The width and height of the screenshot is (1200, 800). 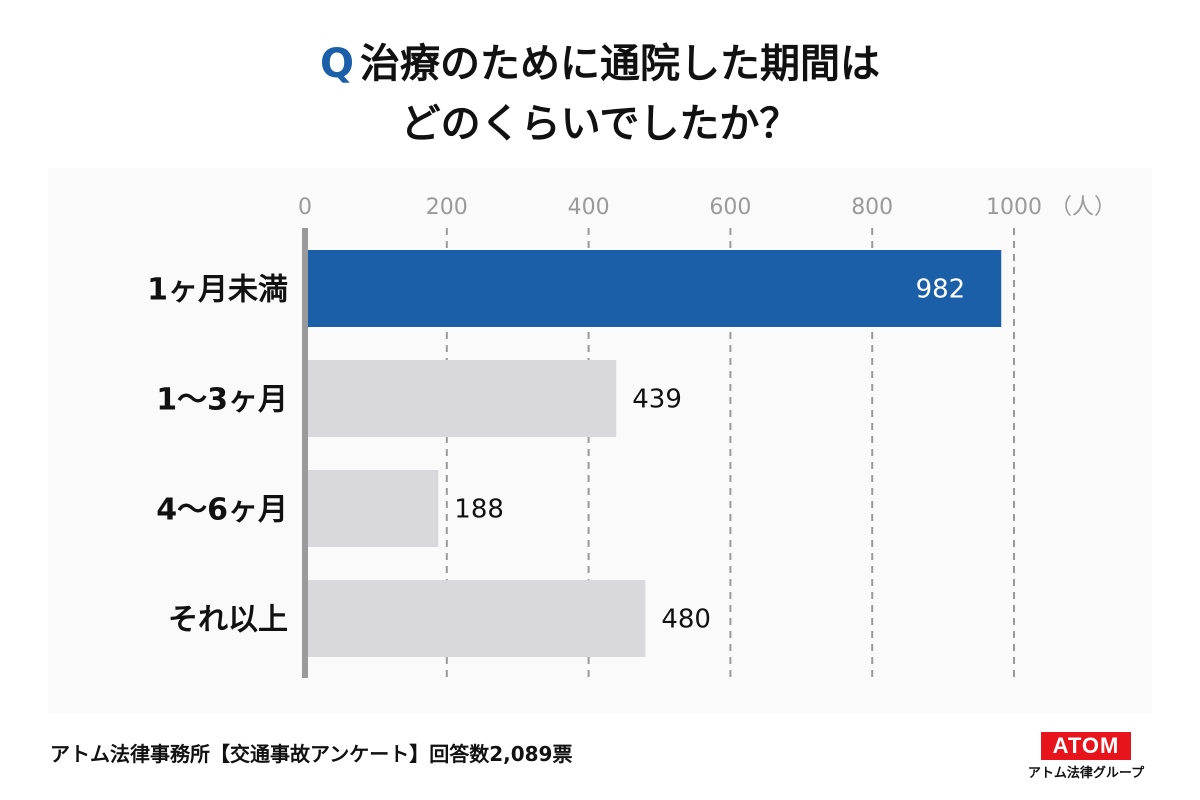 What do you see at coordinates (217, 290) in the screenshot?
I see `category-label: 1ヶ月未満` at bounding box center [217, 290].